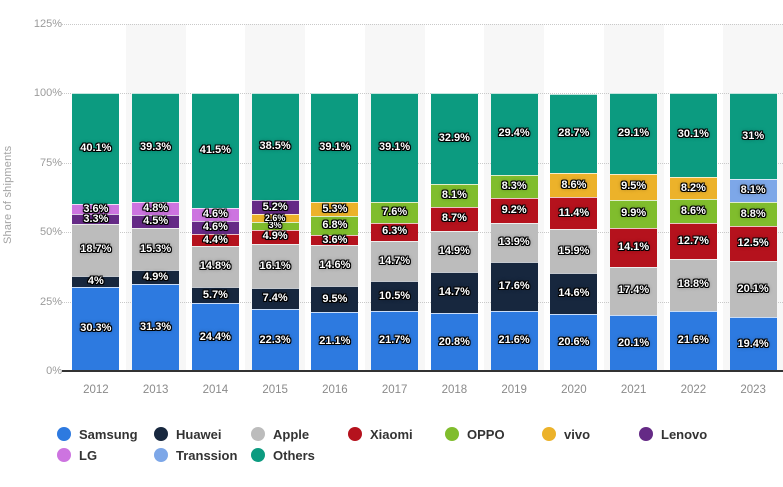 This screenshot has width=783, height=487. I want to click on legend-item-lenovo: Lenovo, so click(687, 434).